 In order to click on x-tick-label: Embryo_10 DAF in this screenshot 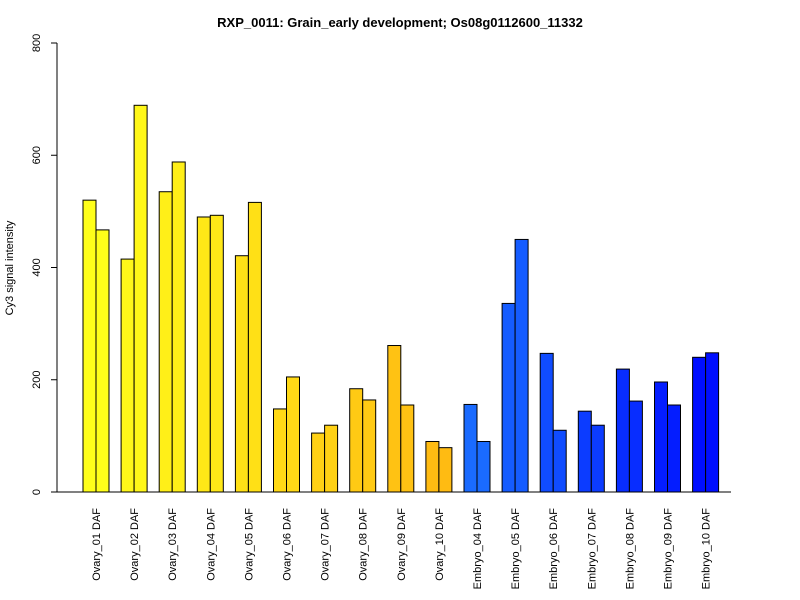, I will do `click(707, 549)`.